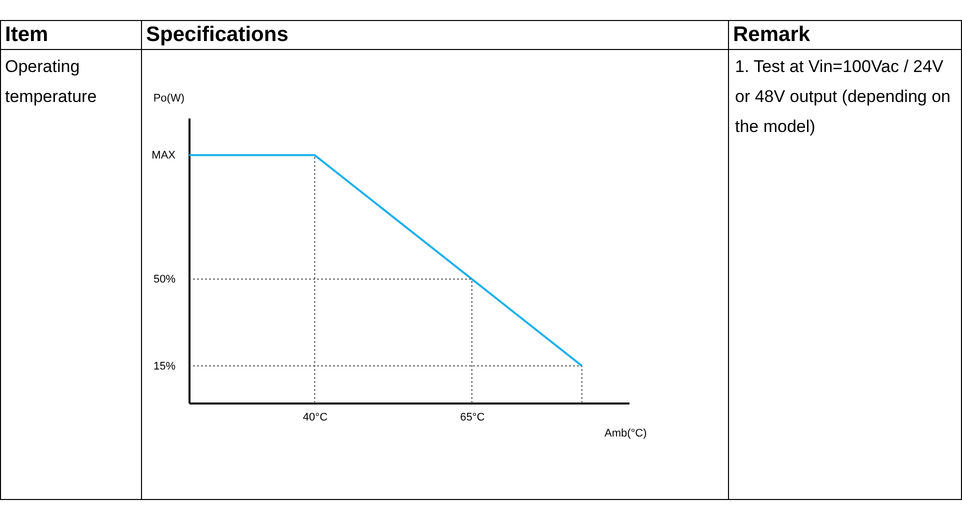 The image size is (962, 509). I want to click on y-tick-label: MAX, so click(164, 156).